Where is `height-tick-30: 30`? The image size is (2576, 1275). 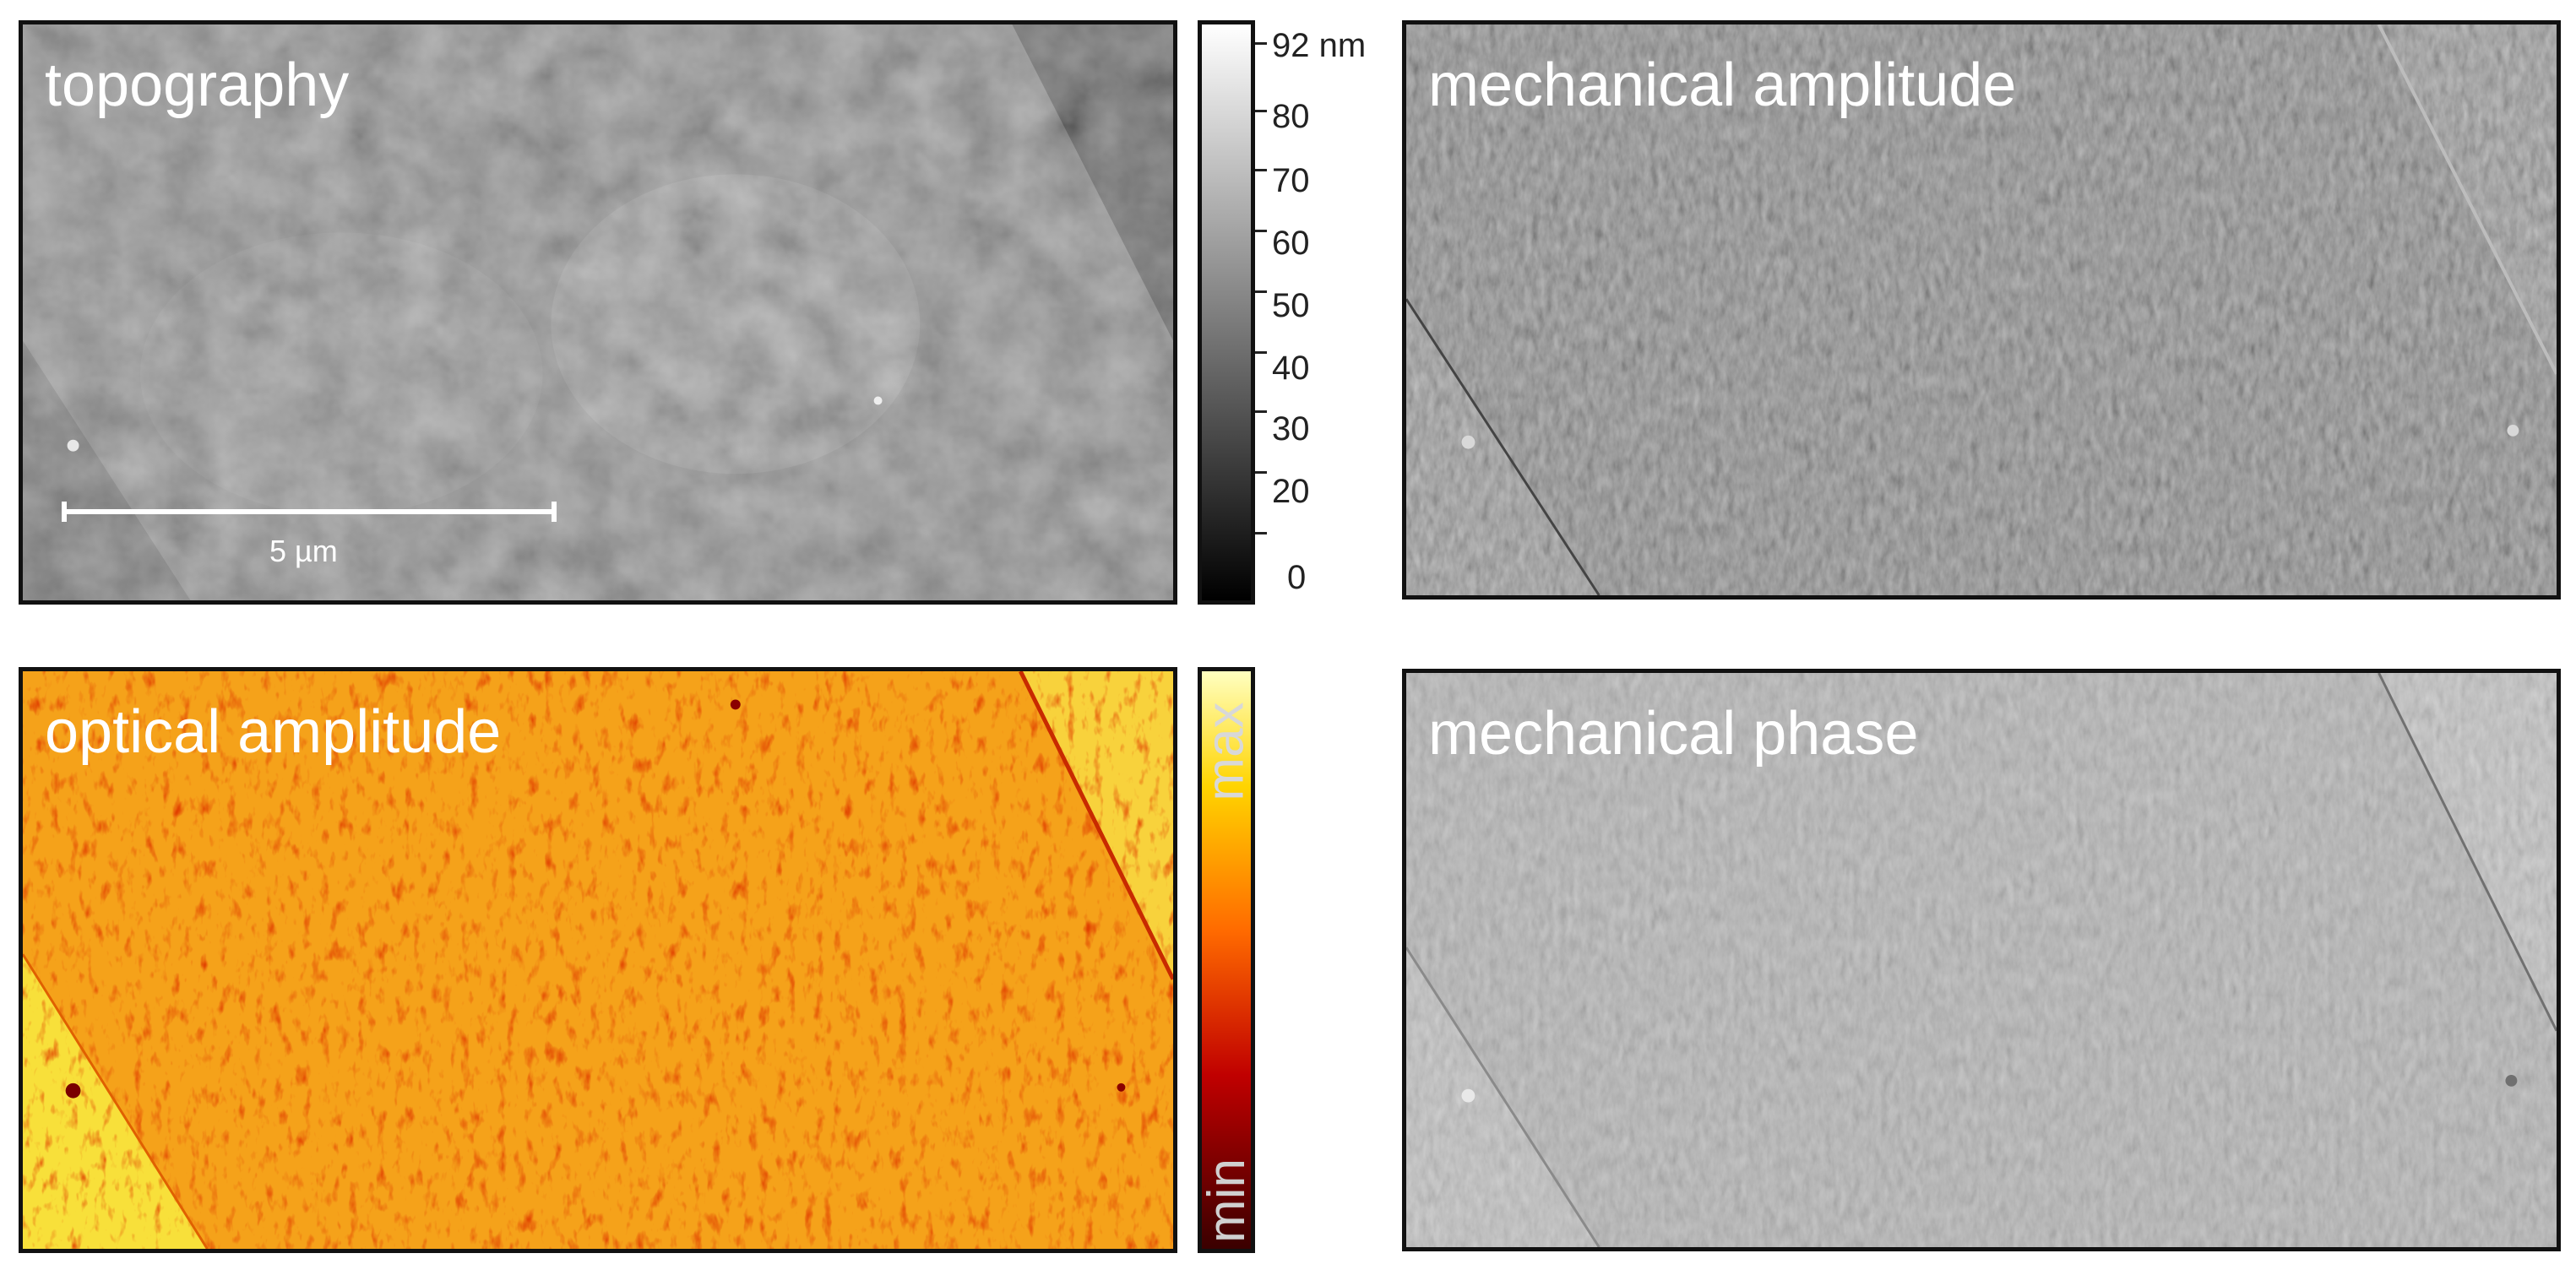 height-tick-30: 30 is located at coordinates (1291, 429).